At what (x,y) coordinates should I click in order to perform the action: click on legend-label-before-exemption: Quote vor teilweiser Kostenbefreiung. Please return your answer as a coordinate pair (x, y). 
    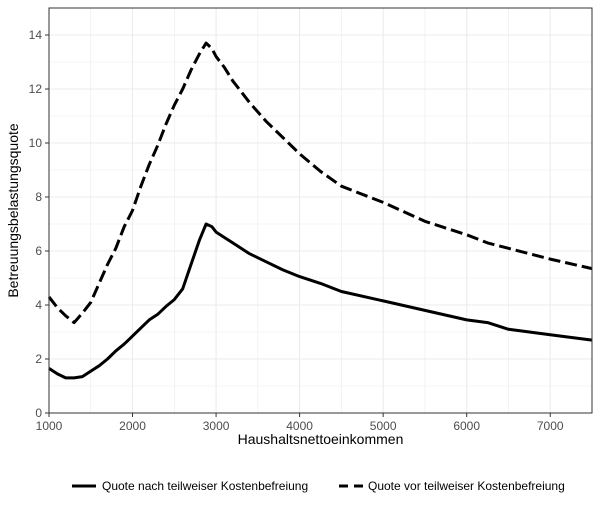
    Looking at the image, I should click on (466, 486).